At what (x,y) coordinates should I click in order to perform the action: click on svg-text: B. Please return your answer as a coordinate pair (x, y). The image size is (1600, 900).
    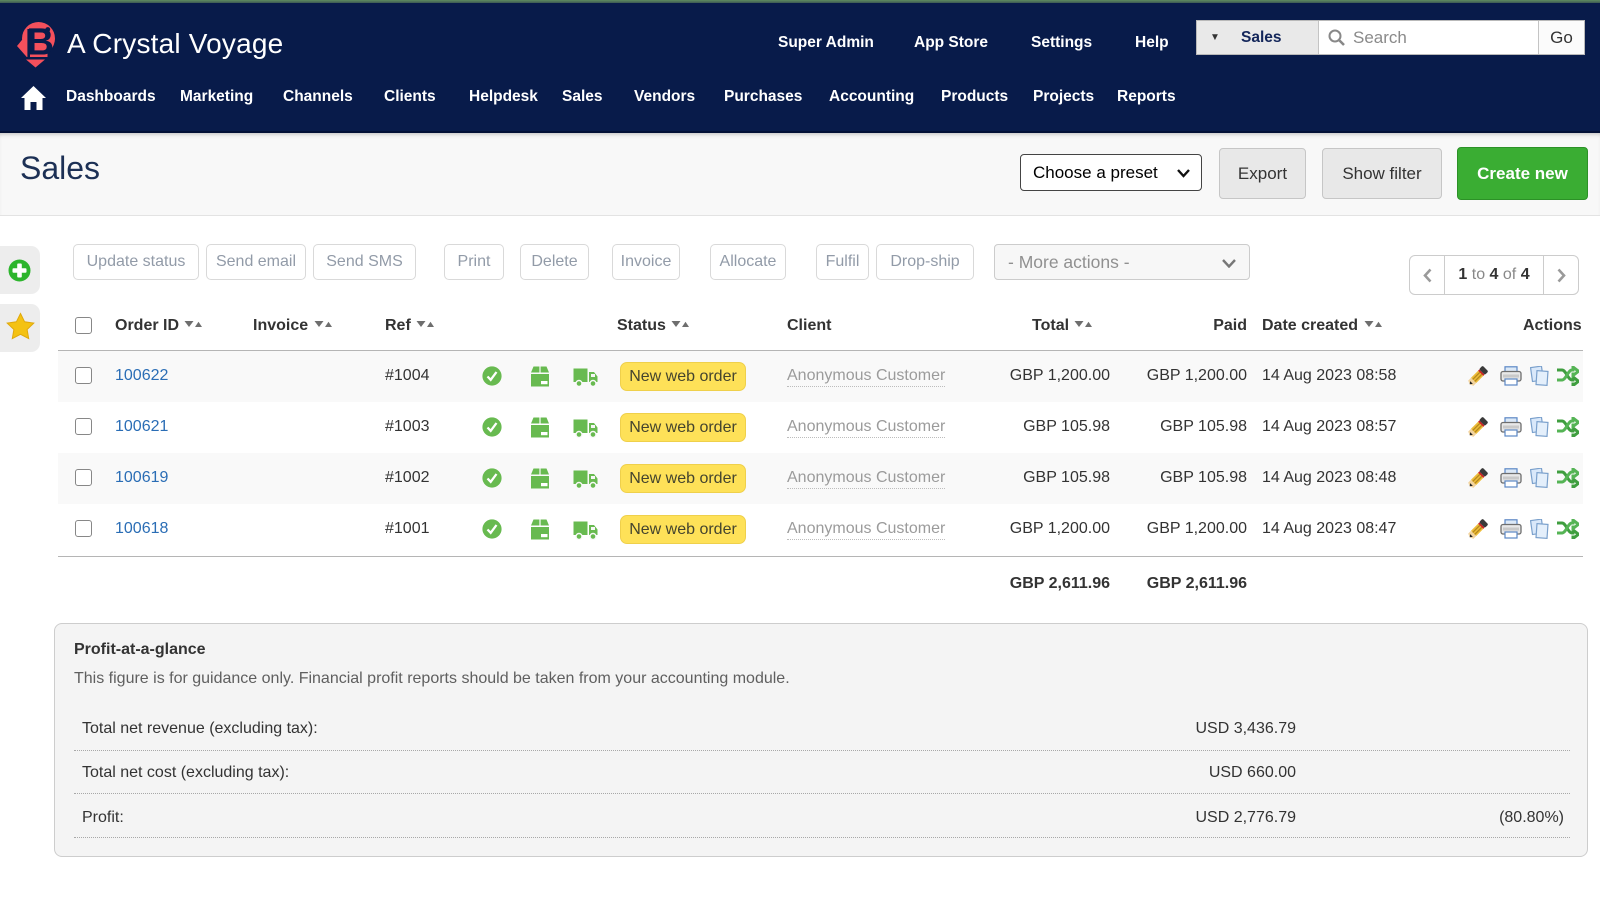
    Looking at the image, I should click on (40, 43).